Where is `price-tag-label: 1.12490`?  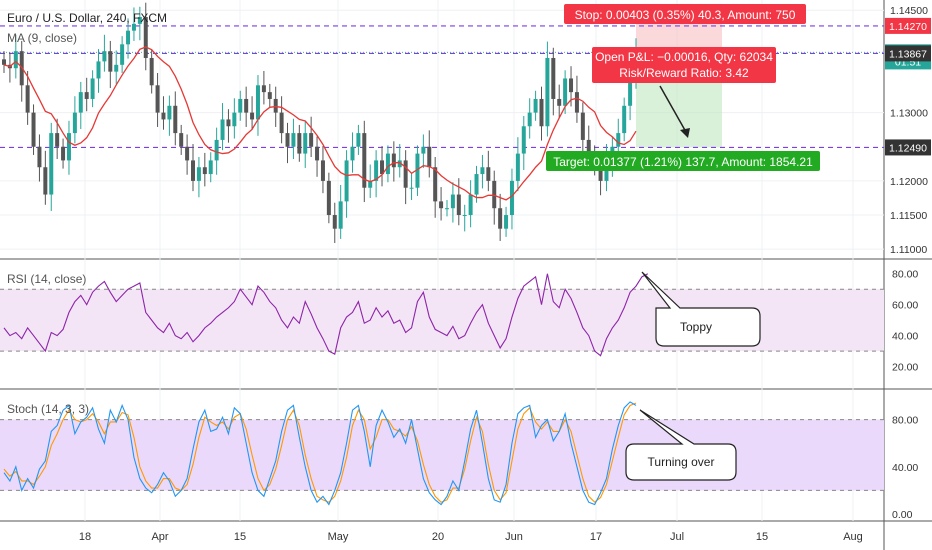 price-tag-label: 1.12490 is located at coordinates (908, 148).